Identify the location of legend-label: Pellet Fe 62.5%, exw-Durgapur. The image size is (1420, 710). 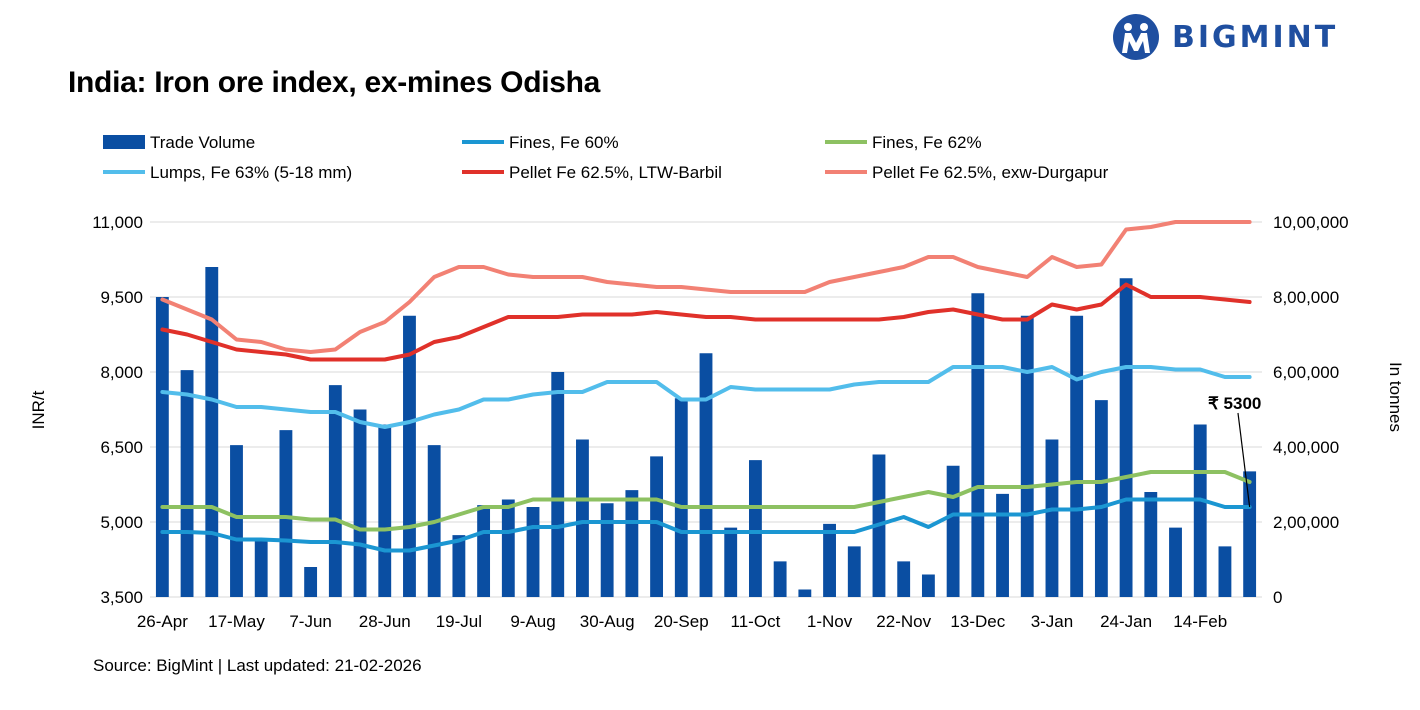
(990, 172).